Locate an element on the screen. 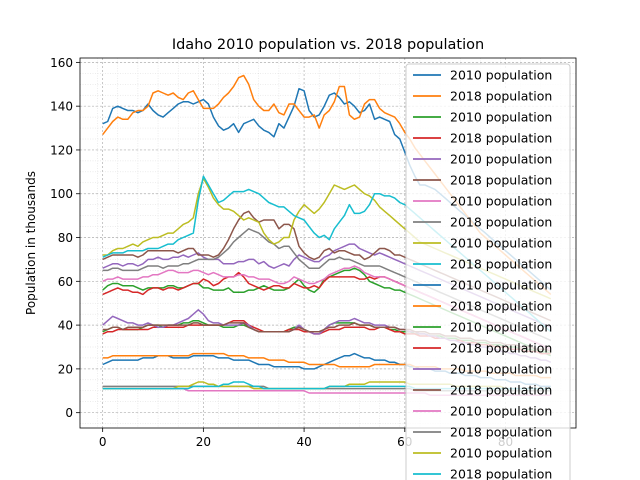  y-axis-title: Population in thousands is located at coordinates (31, 243).